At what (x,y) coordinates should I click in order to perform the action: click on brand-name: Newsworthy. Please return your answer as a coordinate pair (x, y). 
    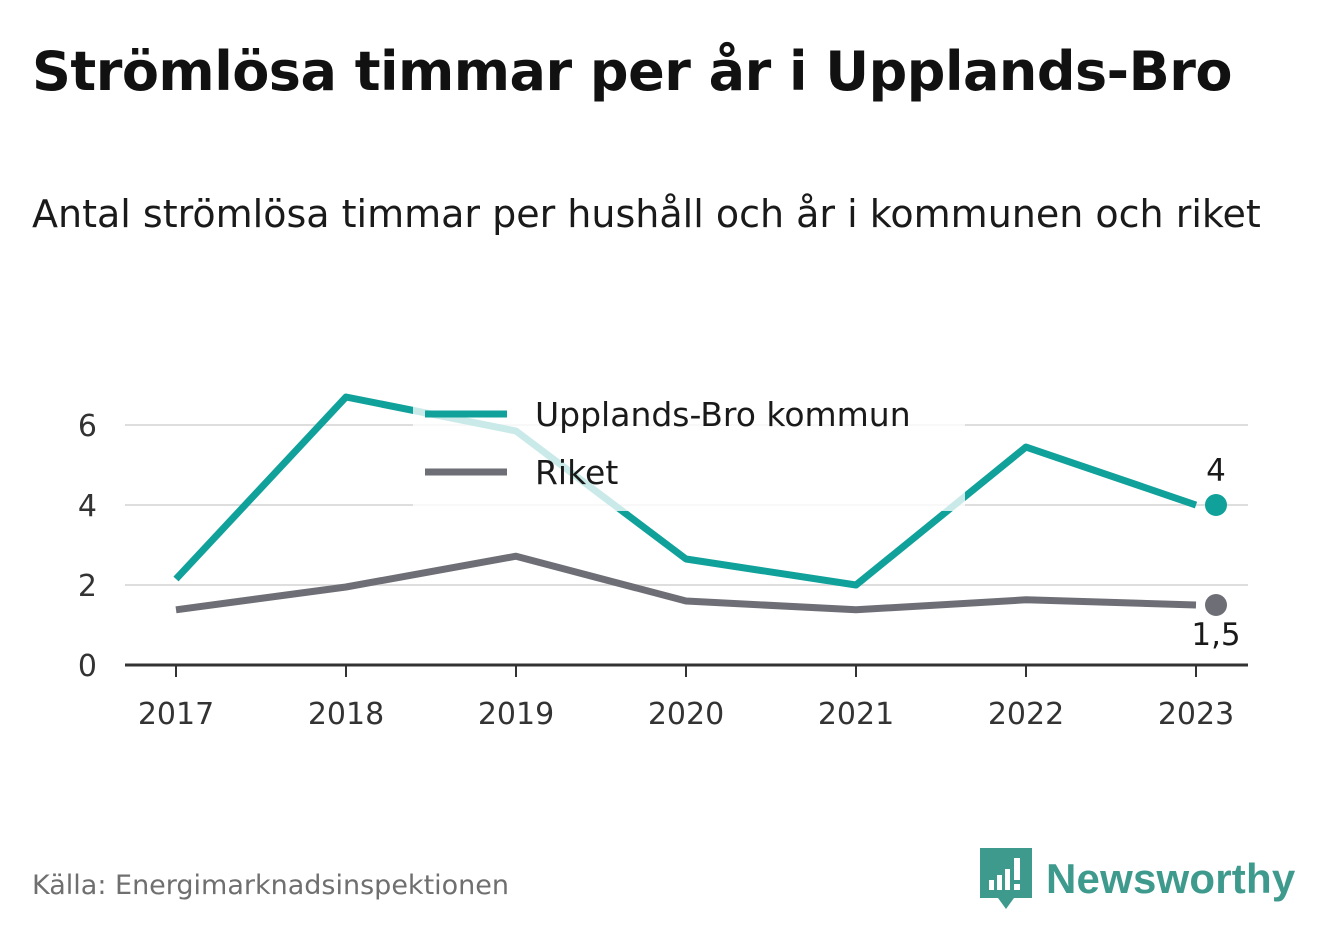
    Looking at the image, I should click on (1171, 878).